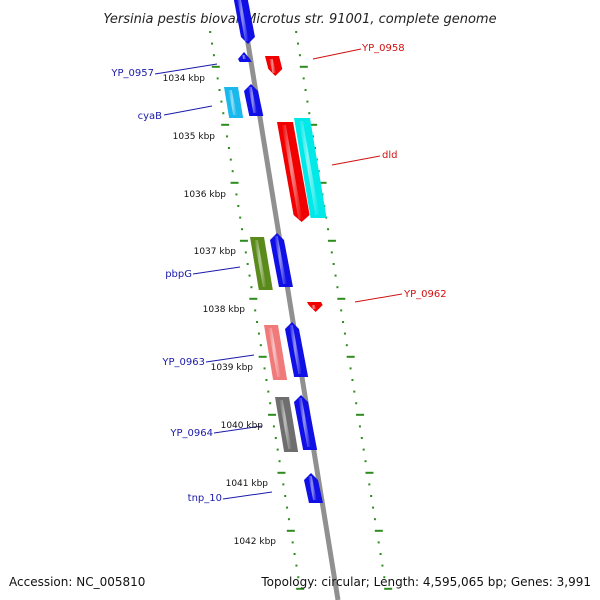  I want to click on kbp-label-1041: 1041 kbp, so click(247, 484).